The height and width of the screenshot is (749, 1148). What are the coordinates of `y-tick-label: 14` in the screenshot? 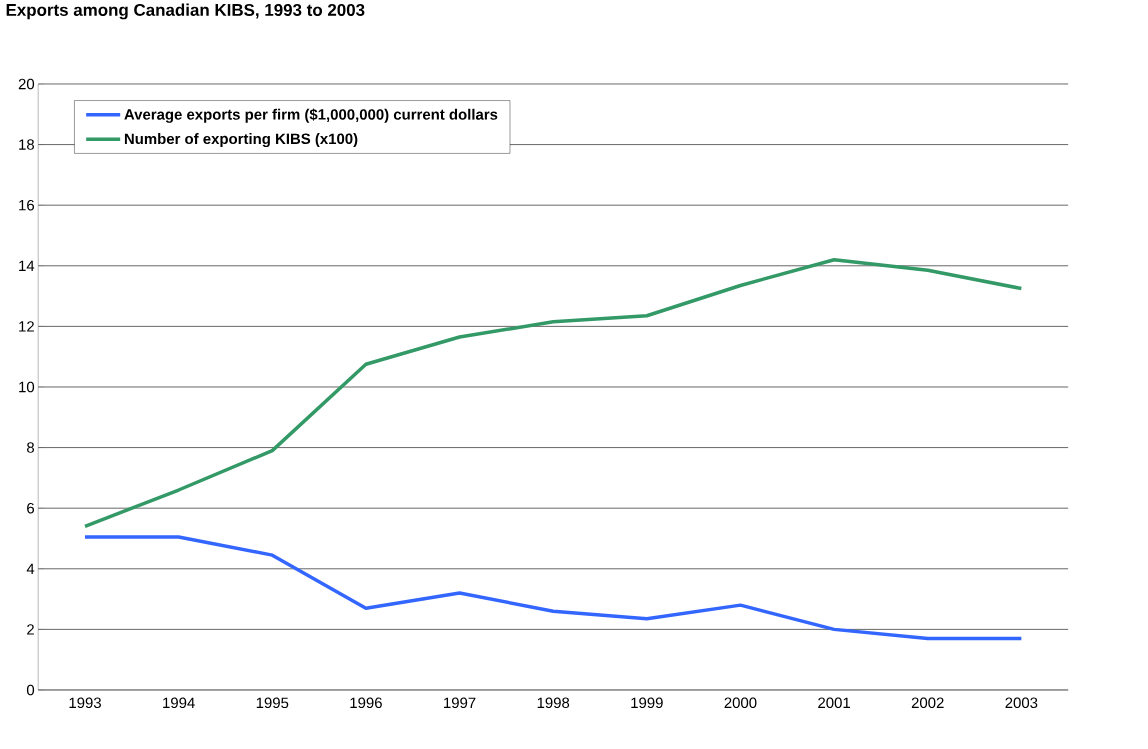 It's located at (27, 265).